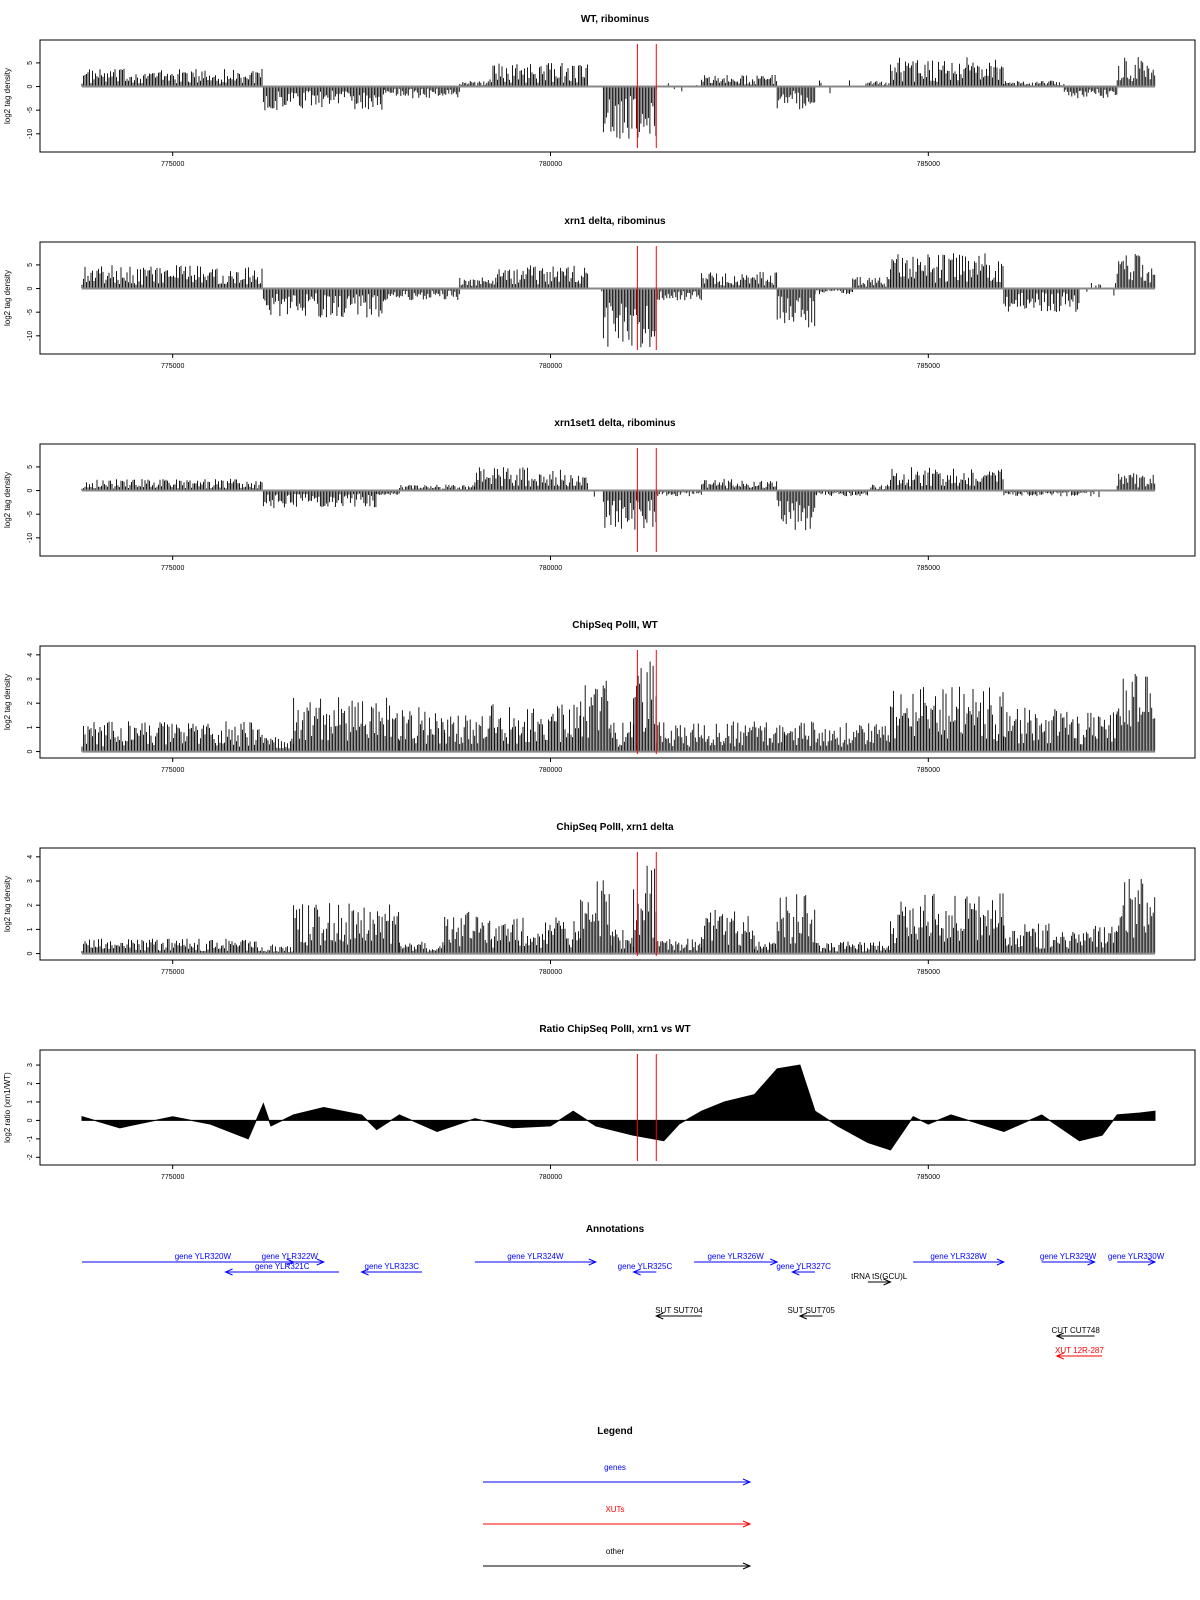  I want to click on annotation-feature: gene YLR323C, so click(391, 1269).